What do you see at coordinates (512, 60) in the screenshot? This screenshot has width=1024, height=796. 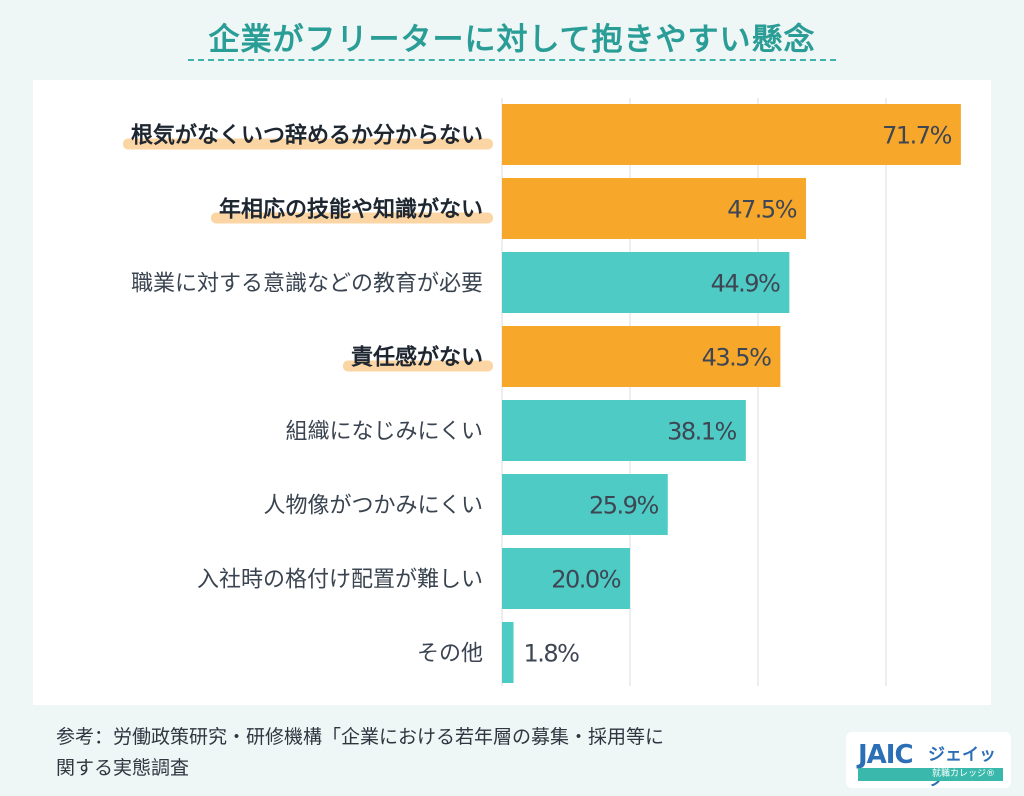 I see `title-underline` at bounding box center [512, 60].